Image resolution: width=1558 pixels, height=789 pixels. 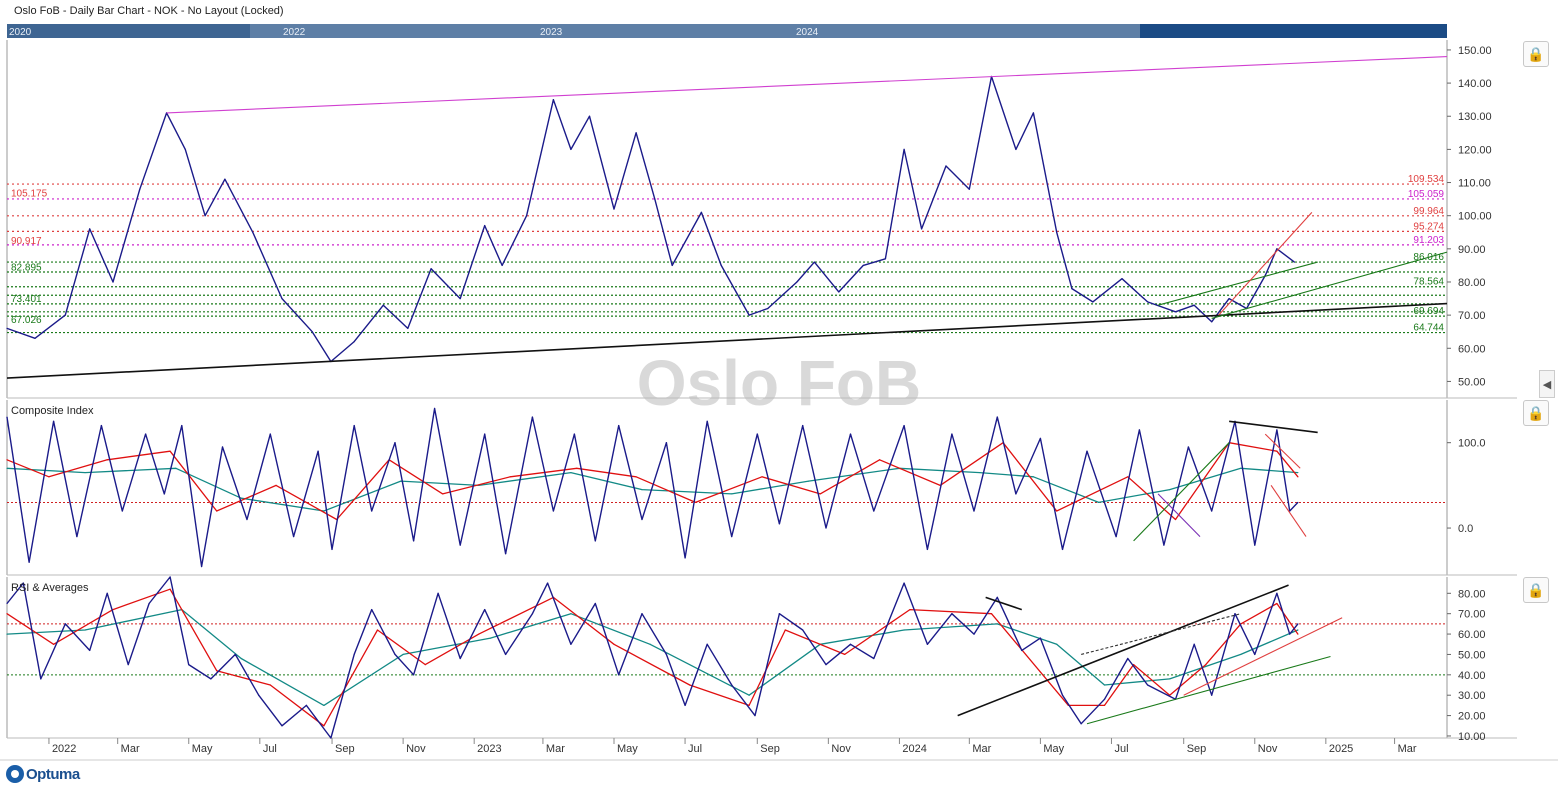 What do you see at coordinates (53, 774) in the screenshot?
I see `logo-text: Optuma` at bounding box center [53, 774].